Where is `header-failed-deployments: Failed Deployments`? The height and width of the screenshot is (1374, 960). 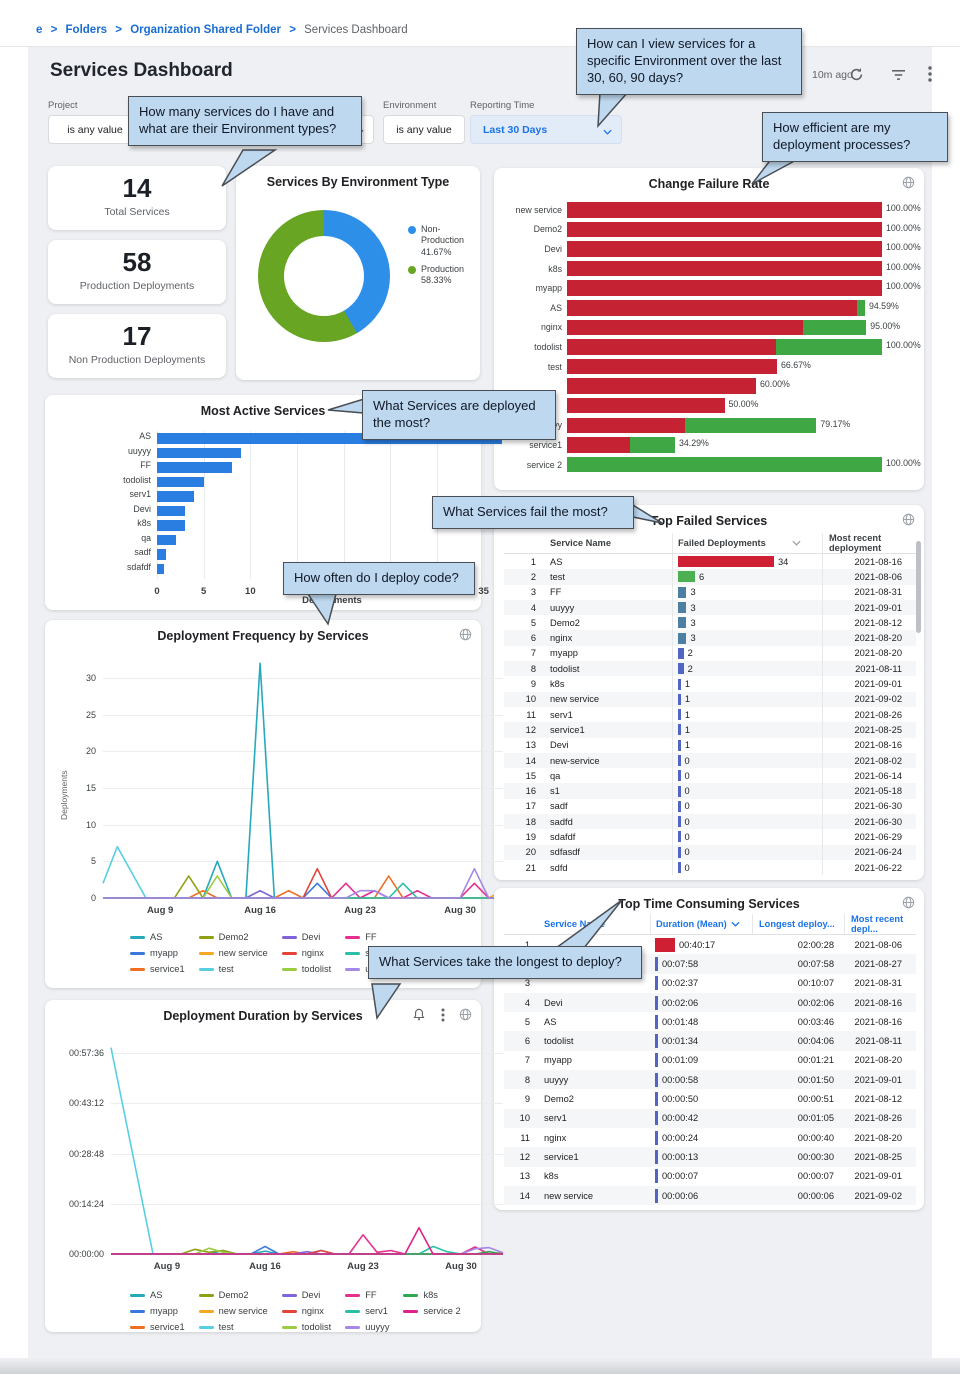 header-failed-deployments: Failed Deployments is located at coordinates (747, 543).